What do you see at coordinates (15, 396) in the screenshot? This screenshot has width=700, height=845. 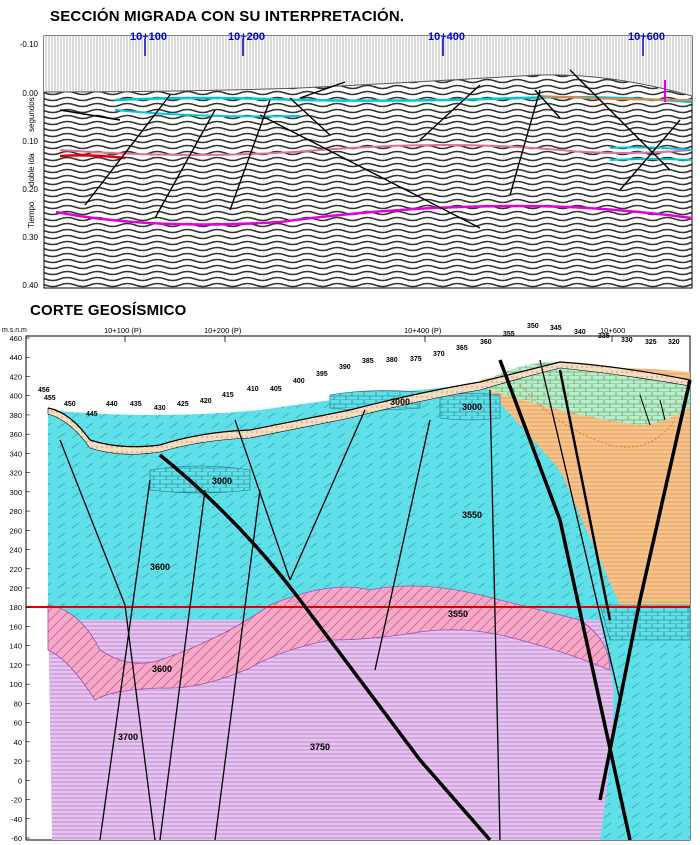 I see `geo-y-tick: 400` at bounding box center [15, 396].